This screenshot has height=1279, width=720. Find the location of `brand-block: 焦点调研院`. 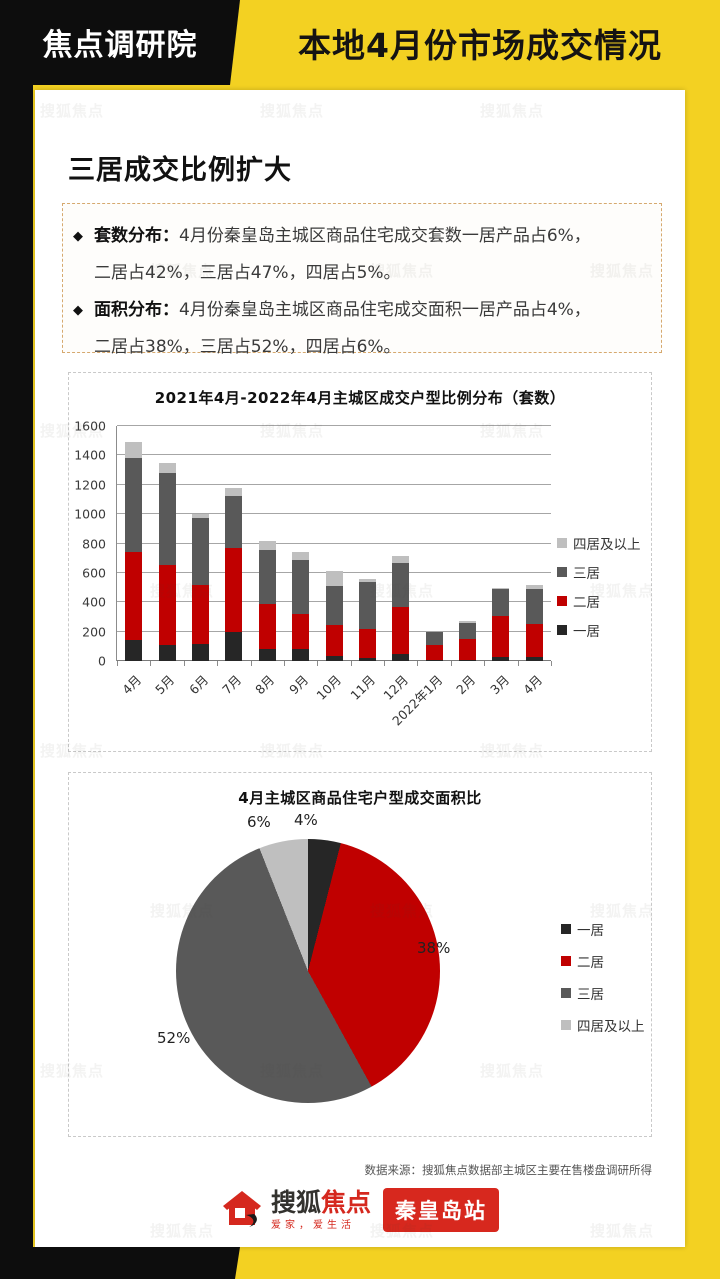

brand-block: 焦点调研院 is located at coordinates (120, 42).